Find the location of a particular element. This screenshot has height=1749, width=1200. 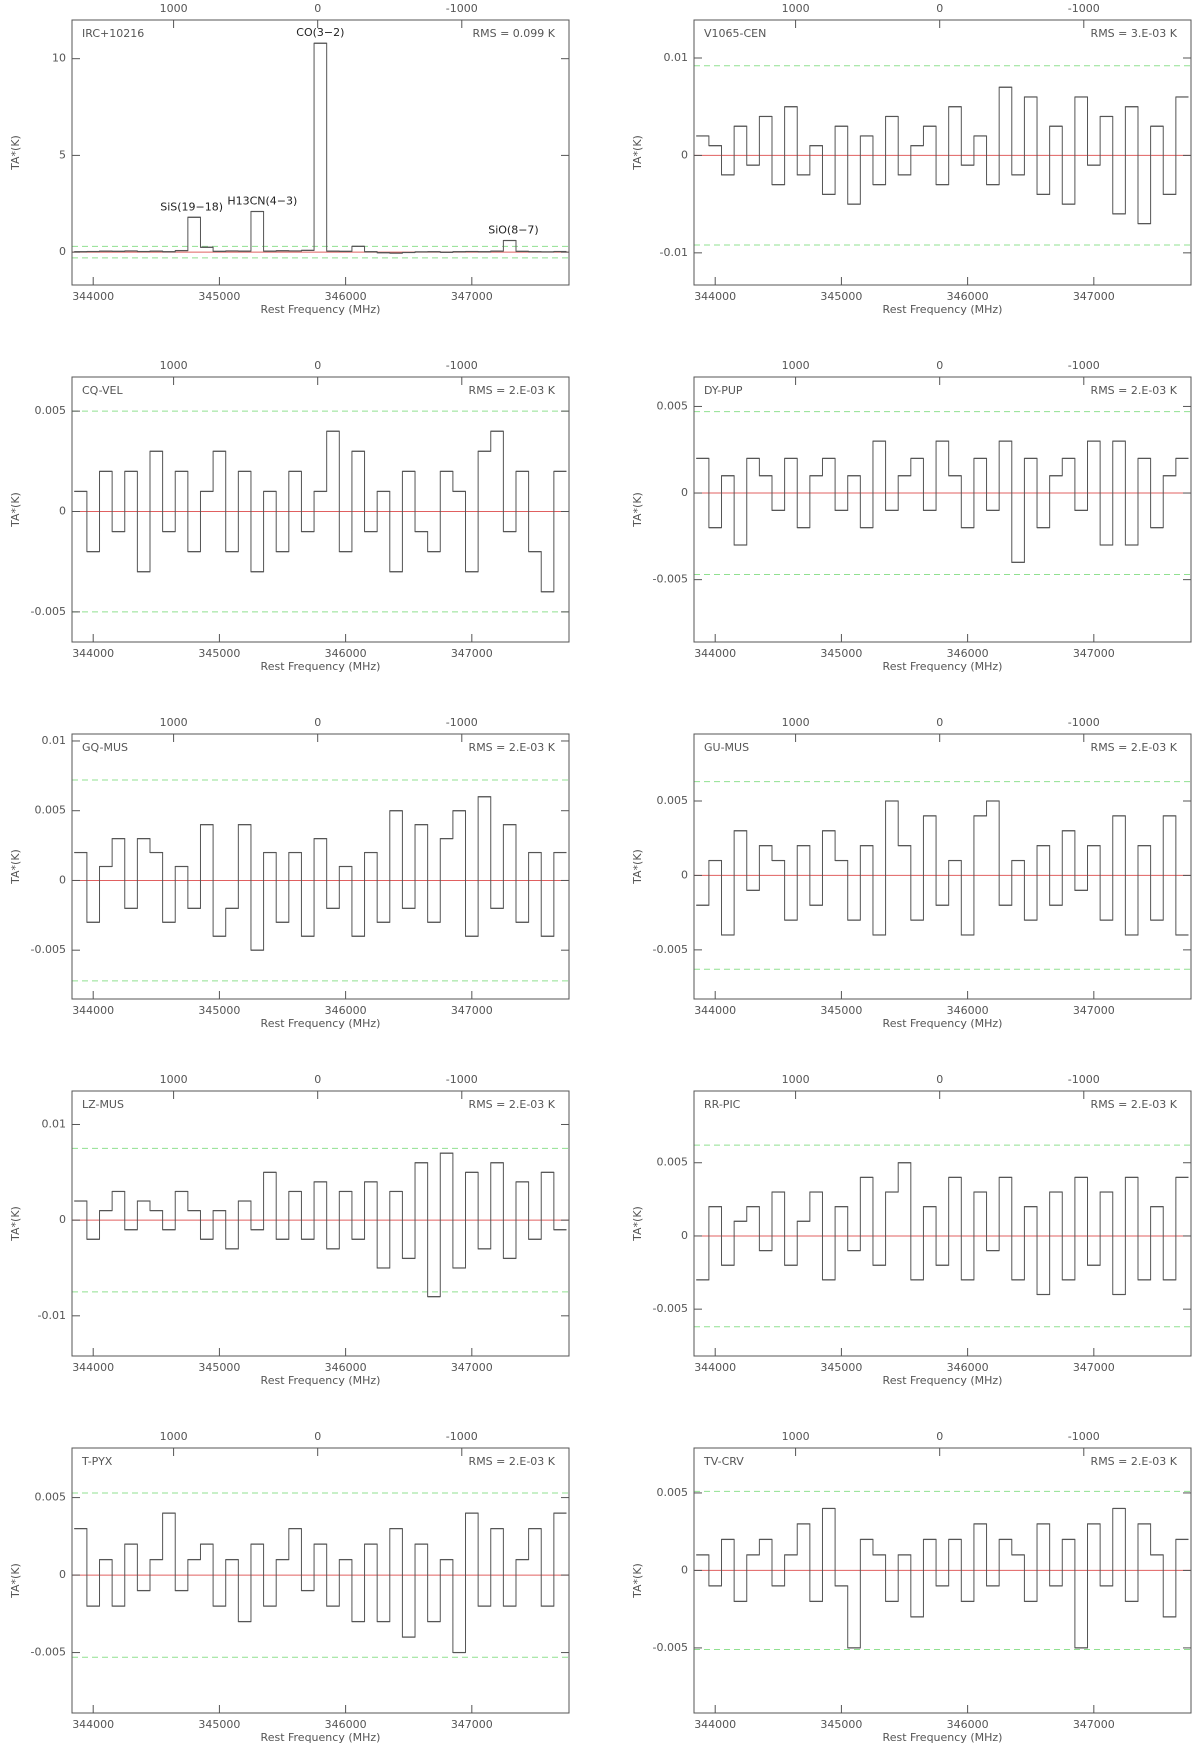

source-name: IRC+10216 is located at coordinates (113, 33).